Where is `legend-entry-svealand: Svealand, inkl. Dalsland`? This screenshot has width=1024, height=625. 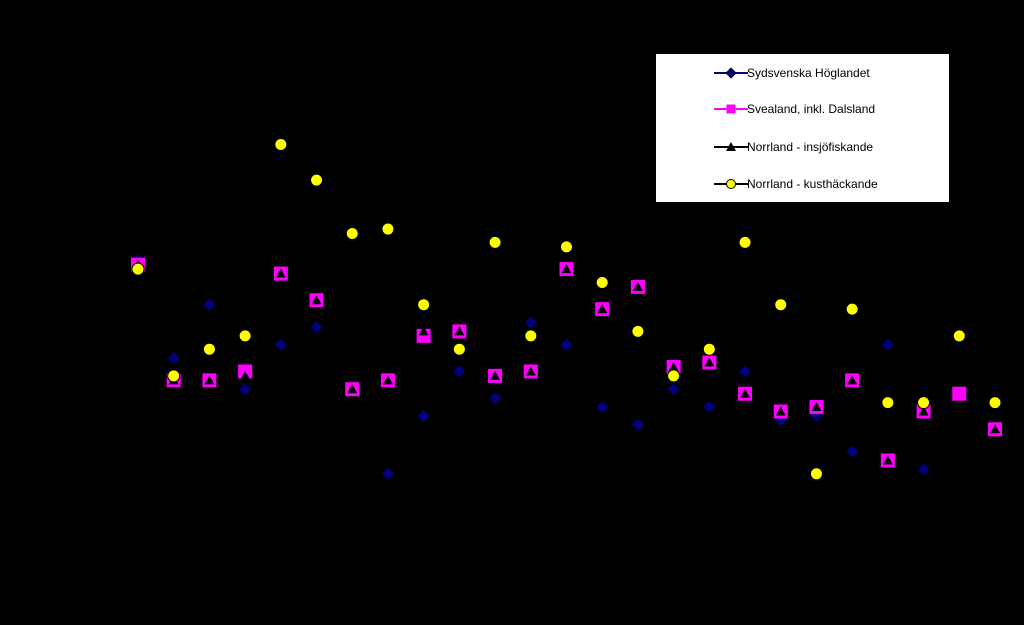
legend-entry-svealand: Svealand, inkl. Dalsland is located at coordinates (803, 109).